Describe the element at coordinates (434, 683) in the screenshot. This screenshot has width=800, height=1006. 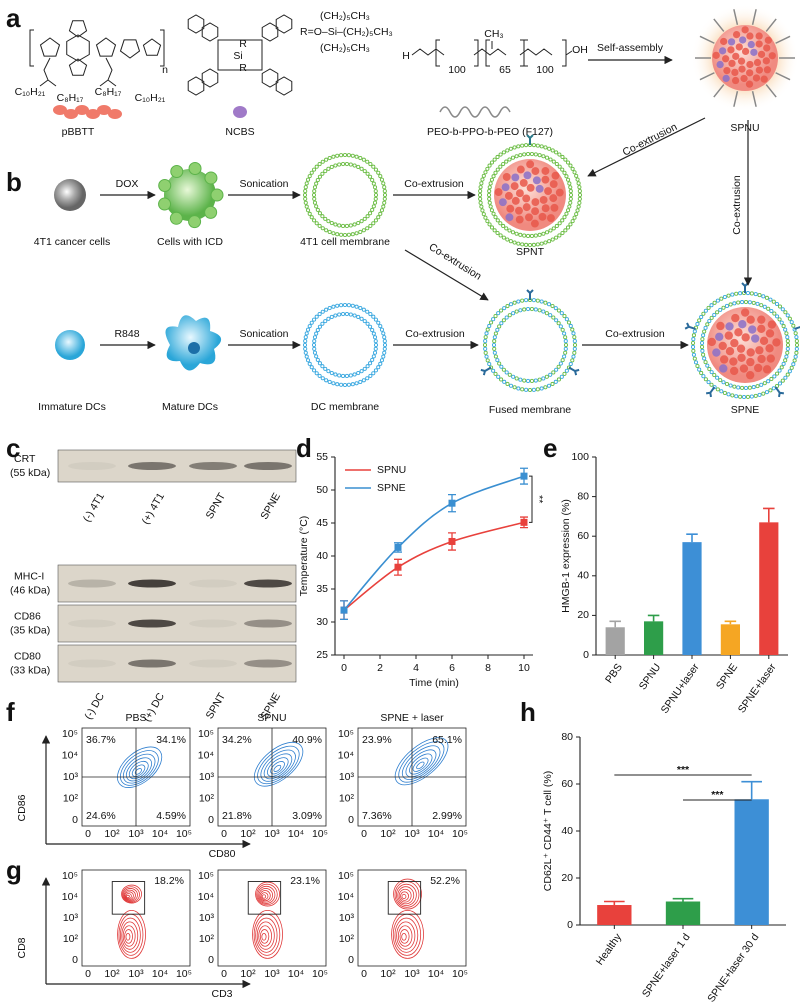
I see `x-axis-label: Time (min)` at that location.